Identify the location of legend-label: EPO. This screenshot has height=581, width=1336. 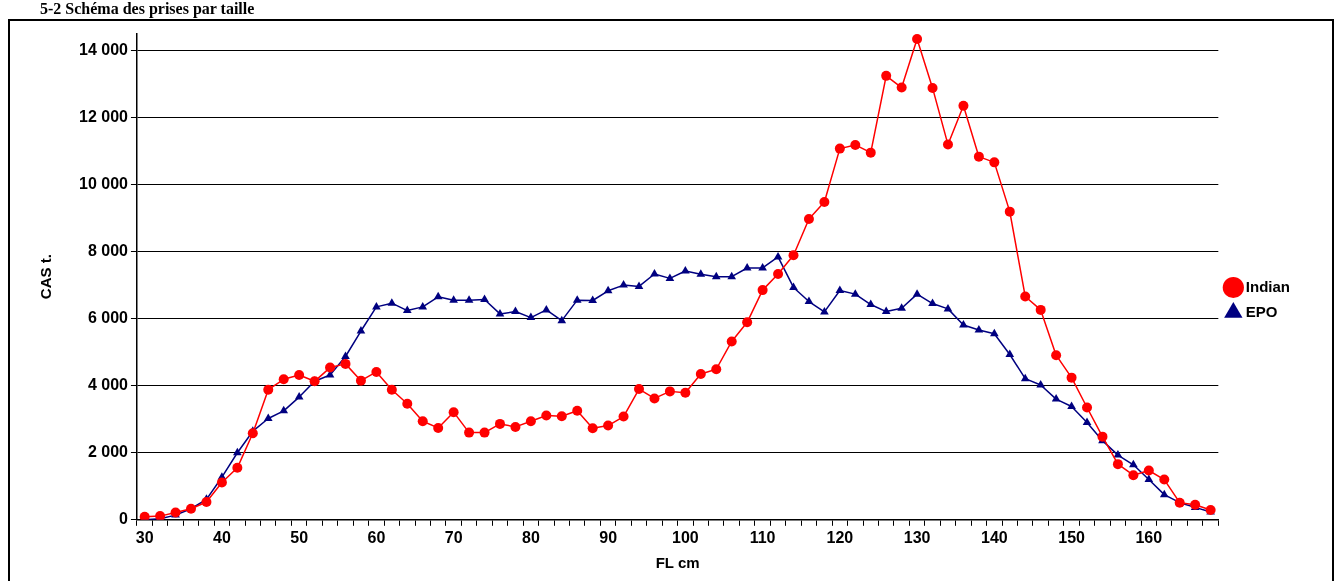
(1261, 311).